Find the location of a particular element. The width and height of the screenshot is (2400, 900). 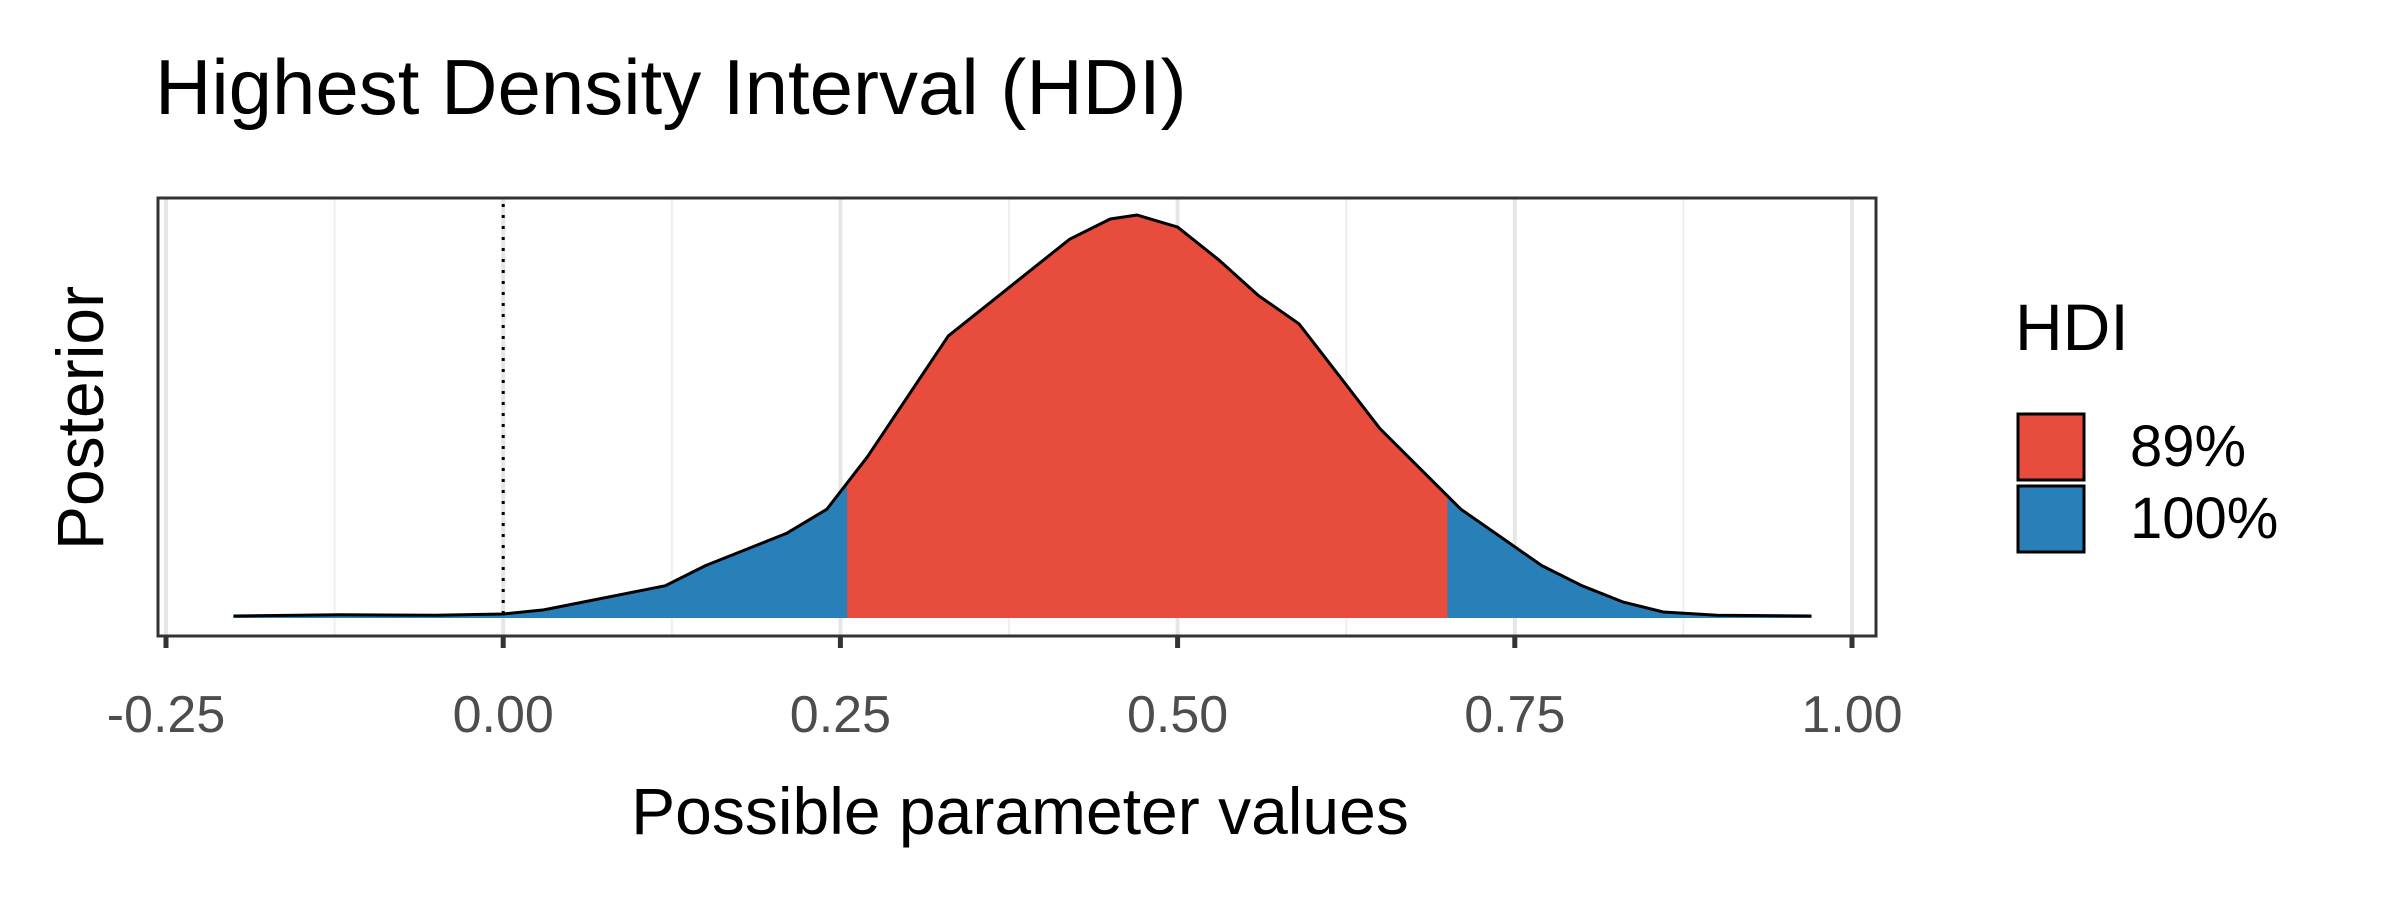

x-tick-label: 0.75 is located at coordinates (1514, 715).